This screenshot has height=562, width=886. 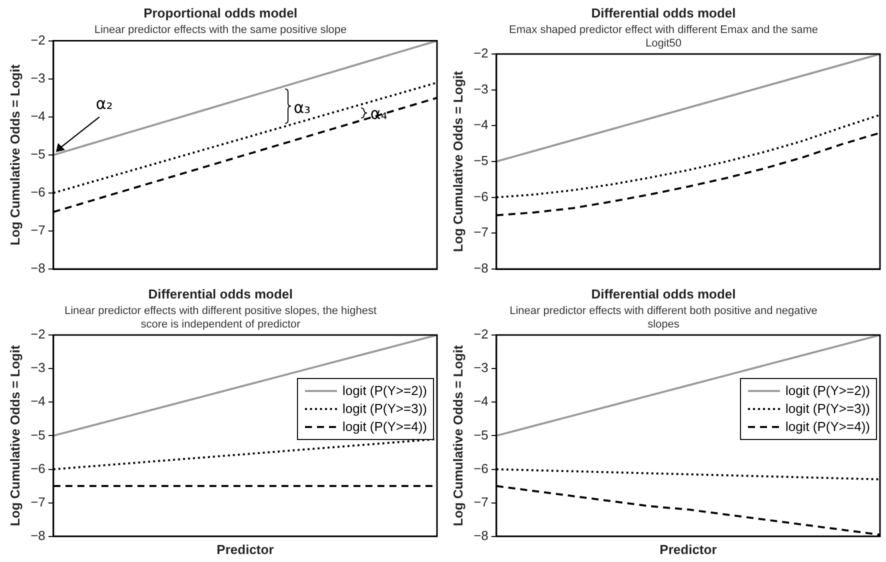 What do you see at coordinates (220, 317) in the screenshot?
I see `chart-subtitle: Linear predictor effects with different positive slopes, the highest score is independent of predictor` at bounding box center [220, 317].